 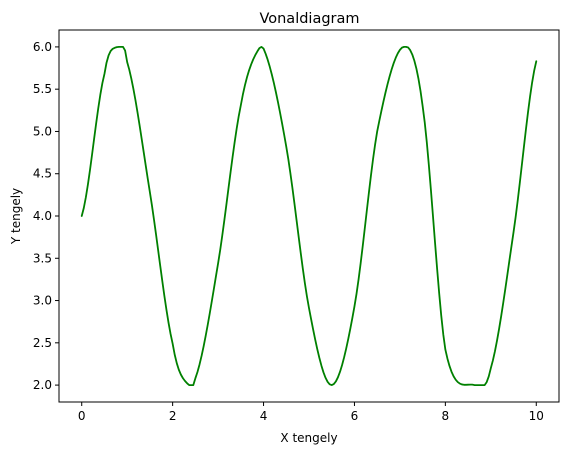 What do you see at coordinates (173, 416) in the screenshot?
I see `x-tick-label: 2` at bounding box center [173, 416].